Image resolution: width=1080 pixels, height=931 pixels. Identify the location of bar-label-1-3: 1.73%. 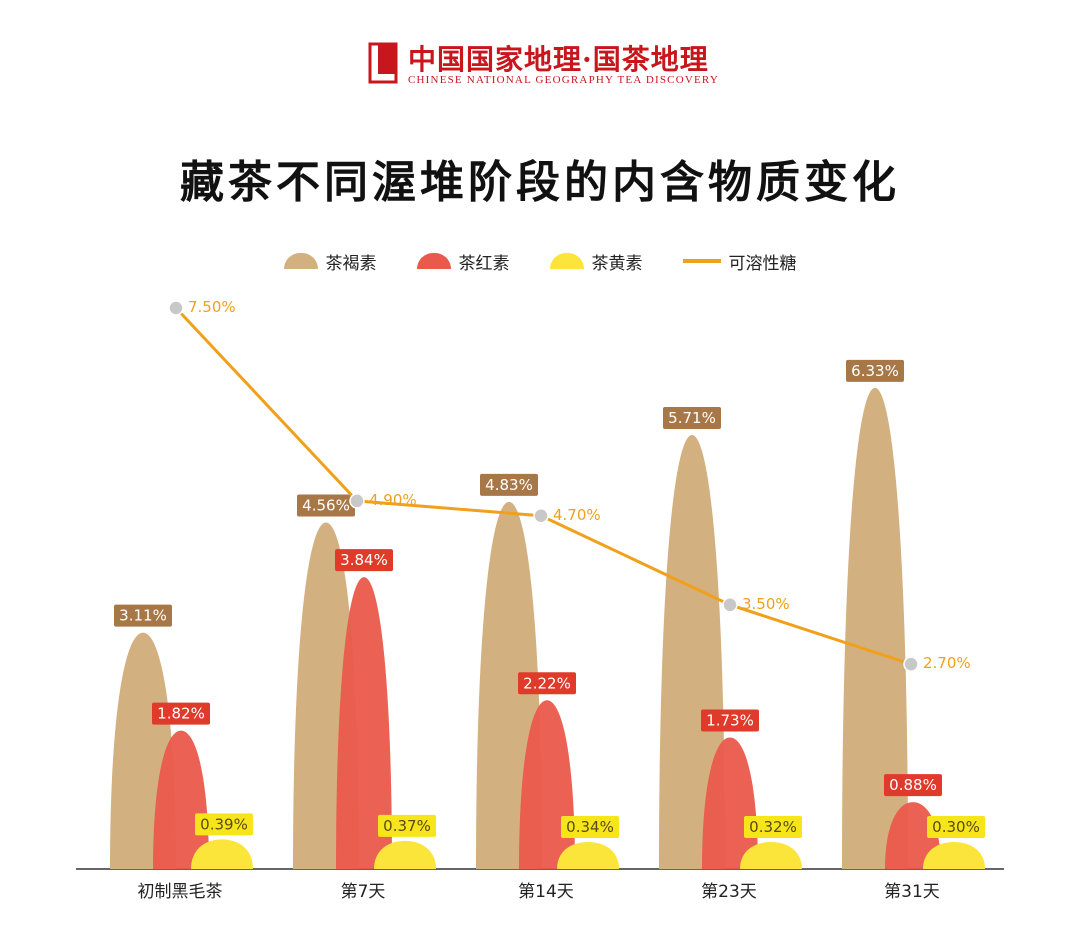
(730, 720).